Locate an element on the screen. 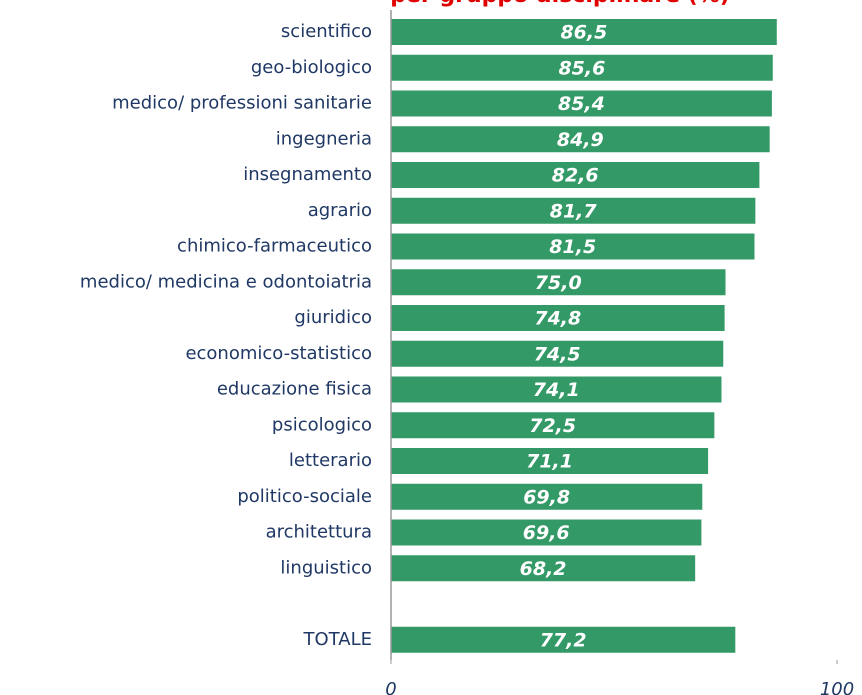 This screenshot has height=695, width=862. y-tick-label: medico/ medicina e odontoiatria is located at coordinates (226, 281).